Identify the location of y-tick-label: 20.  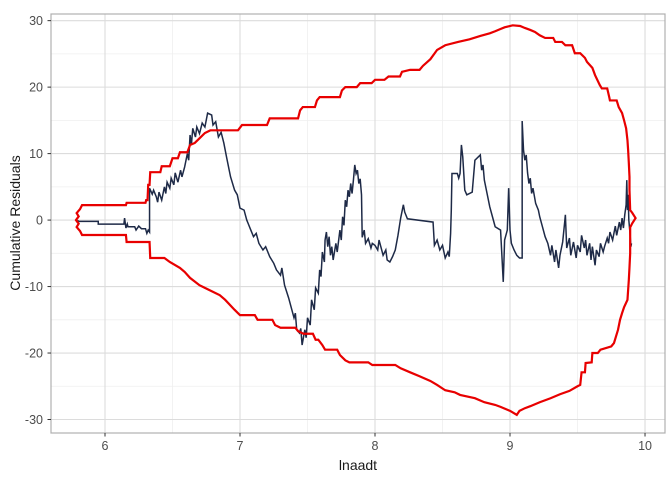
(36, 88).